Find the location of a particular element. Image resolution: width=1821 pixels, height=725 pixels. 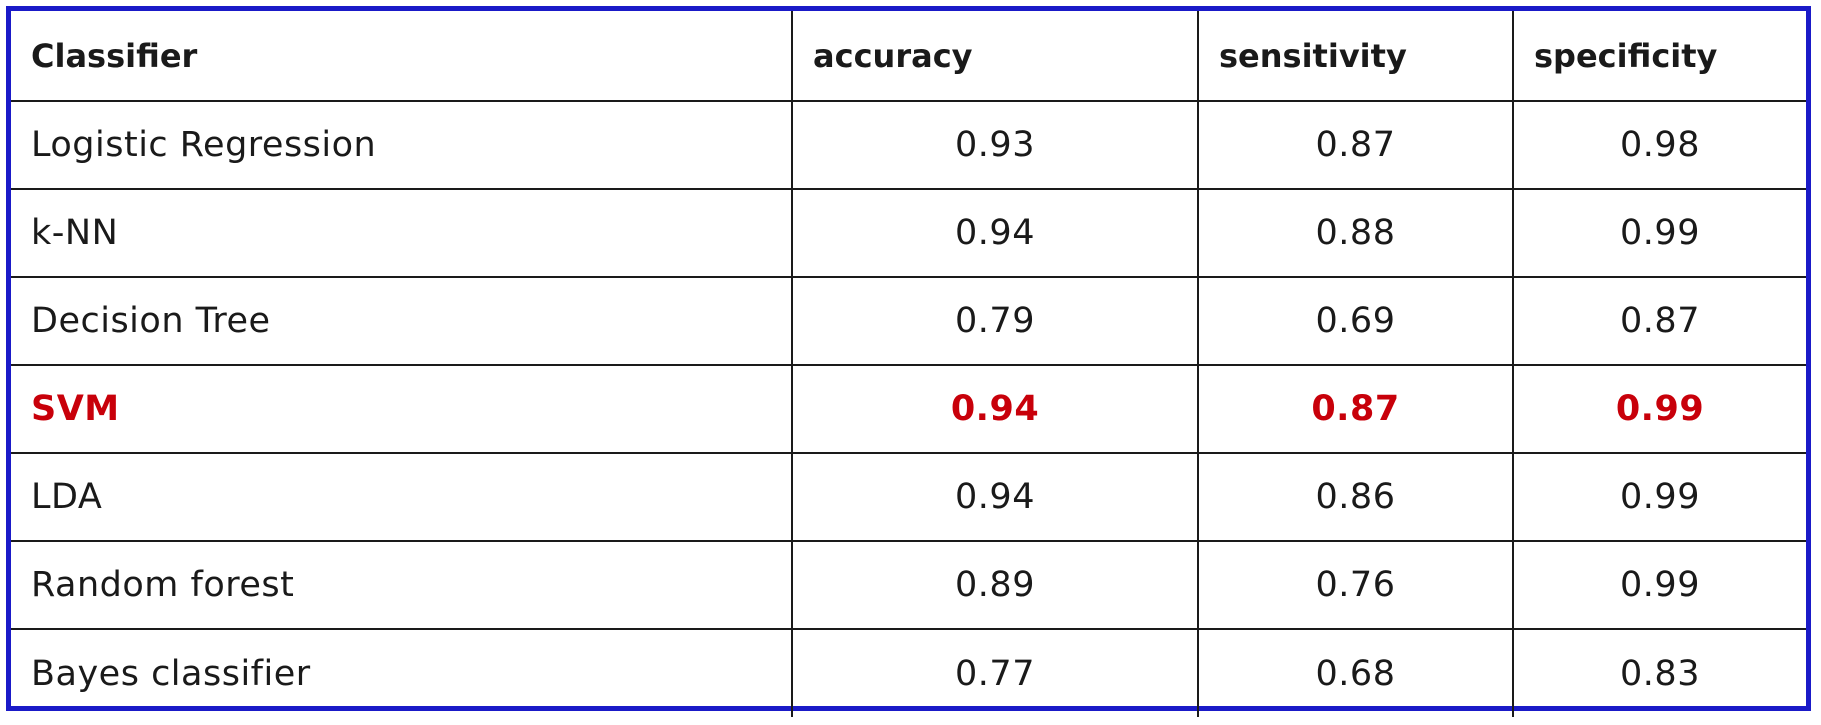

cell-classifier: SVM is located at coordinates (402, 409).